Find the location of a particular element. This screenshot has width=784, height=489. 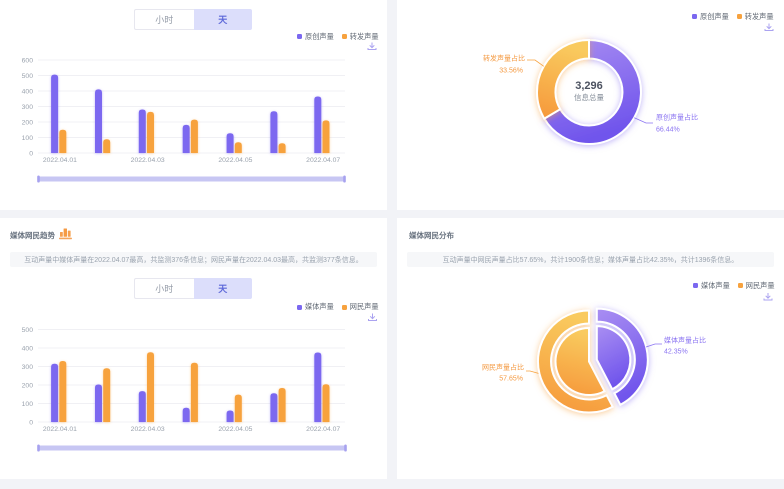

svg-text: 网民声量占比 is located at coordinates (503, 367).